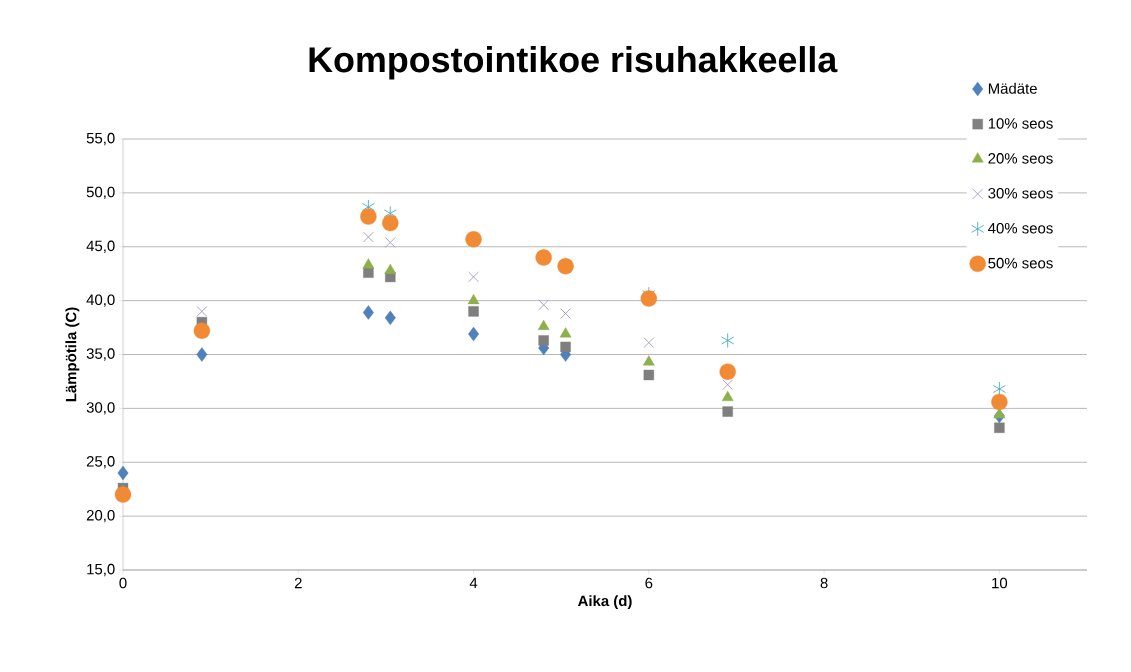  Describe the element at coordinates (649, 583) in the screenshot. I see `x-tick-label: 6` at that location.